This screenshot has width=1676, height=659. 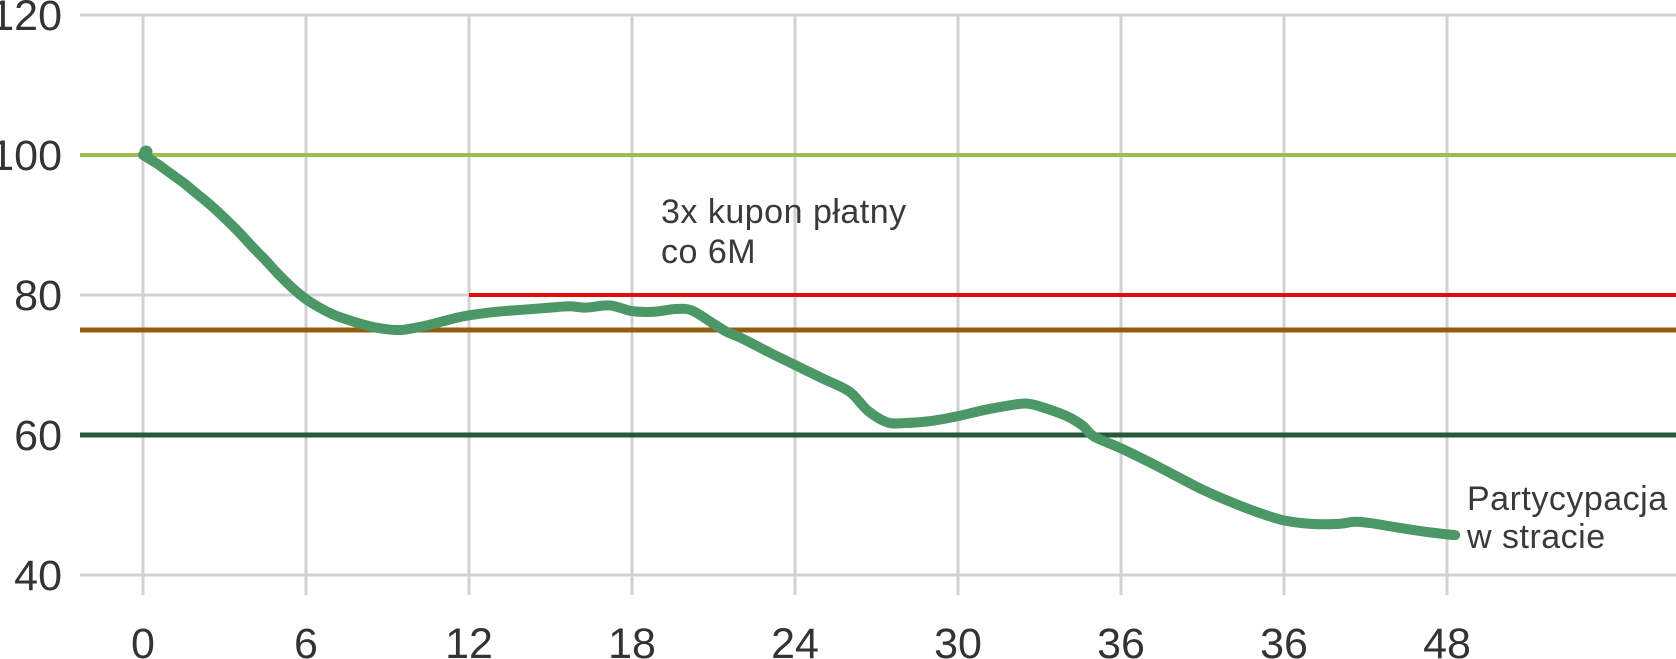 What do you see at coordinates (38, 436) in the screenshot?
I see `y-tick-label: 60` at bounding box center [38, 436].